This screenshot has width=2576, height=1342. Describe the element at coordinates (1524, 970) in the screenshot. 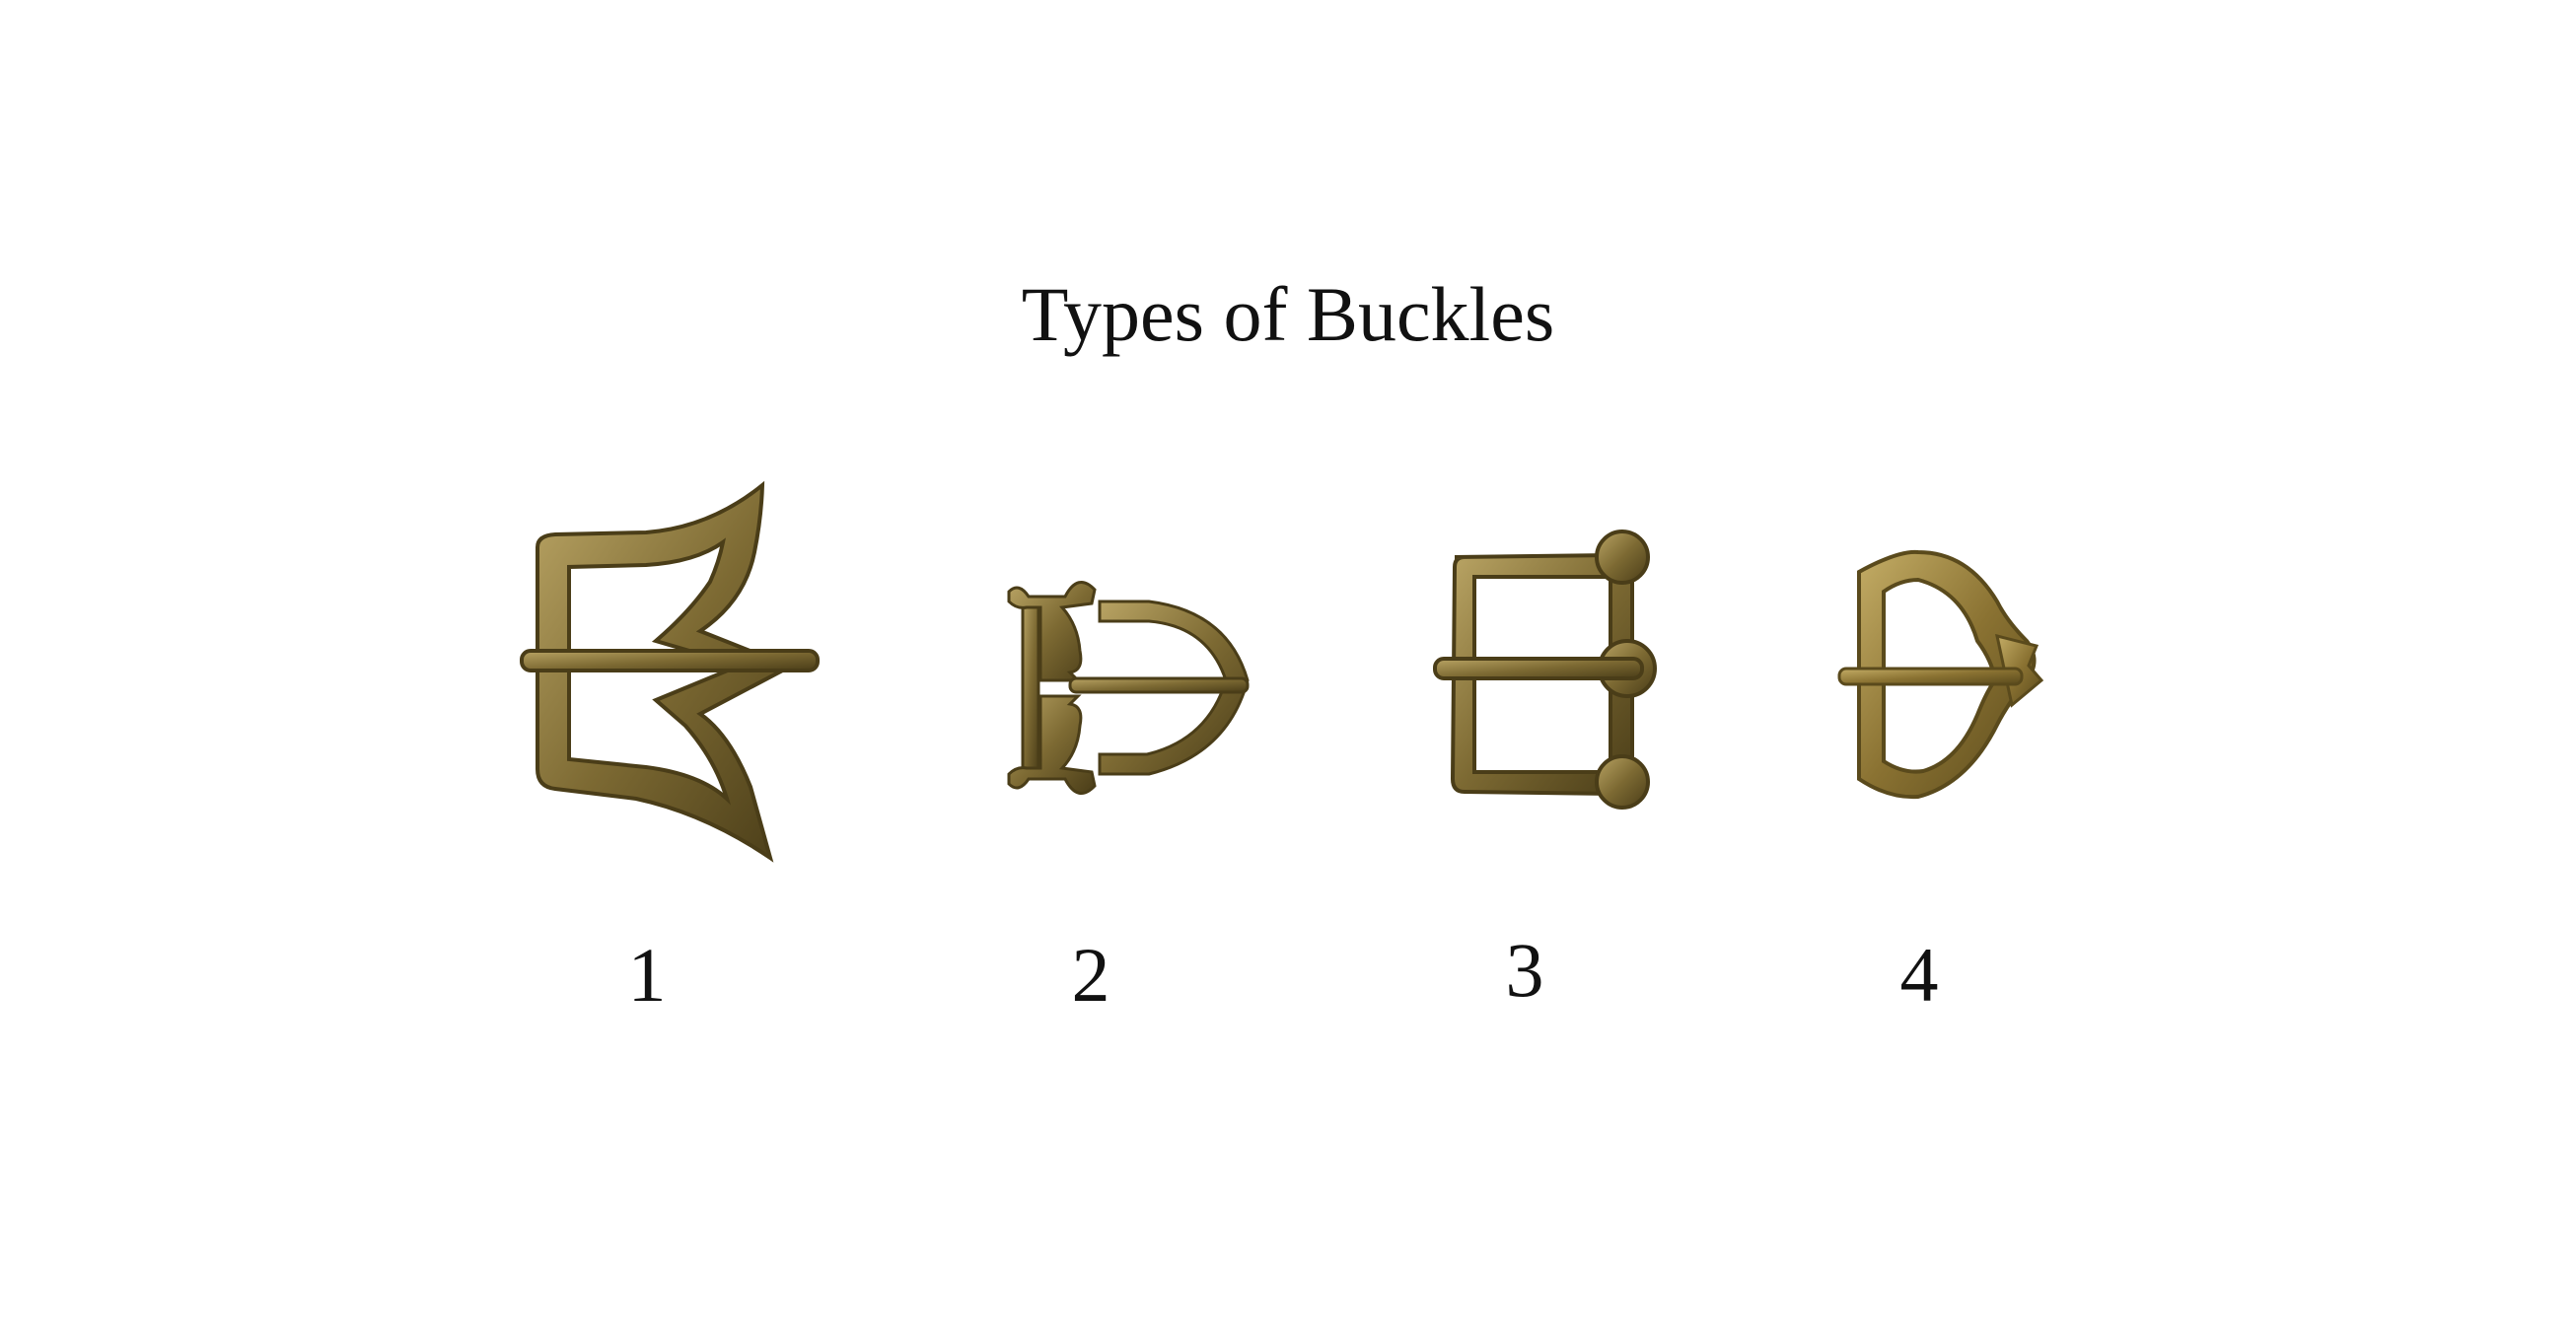

I see `buckle-3-number: 3` at that location.